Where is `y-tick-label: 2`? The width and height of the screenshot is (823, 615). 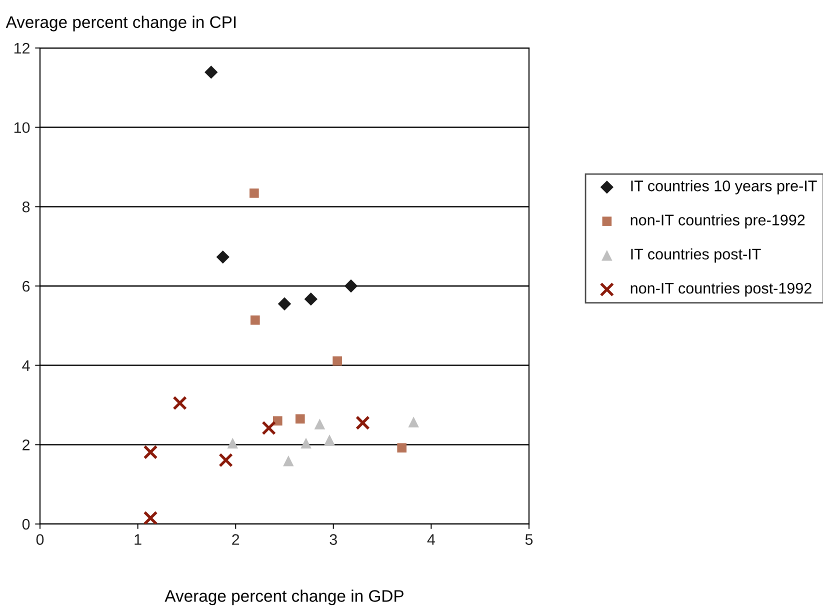
y-tick-label: 2 is located at coordinates (26, 445).